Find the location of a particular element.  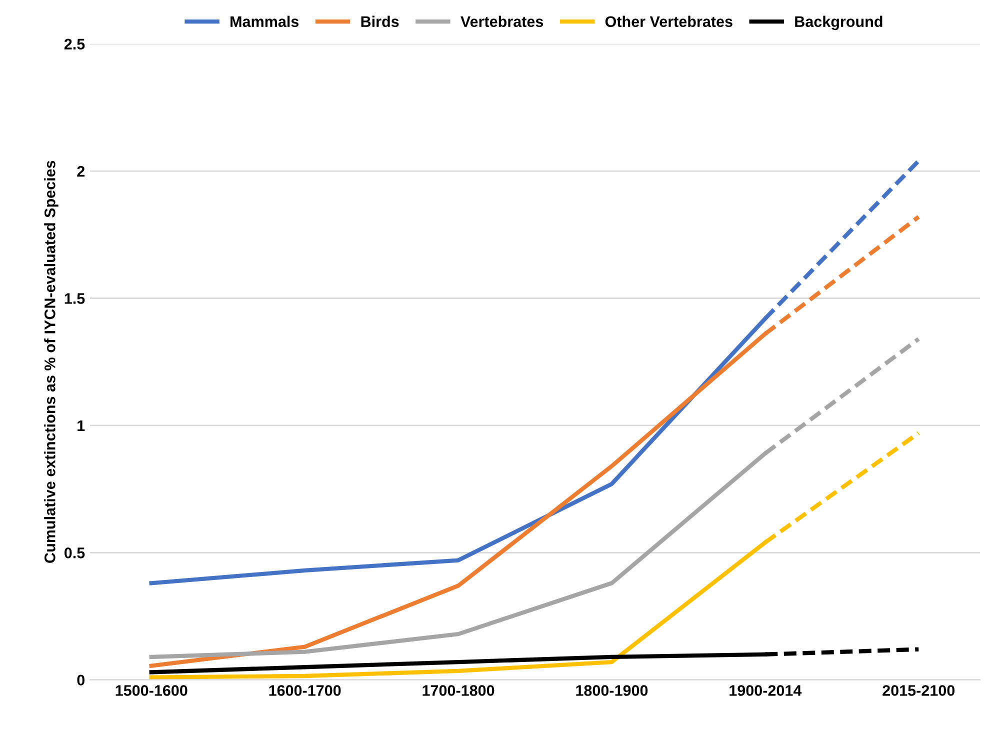

x-tick-label: 1500-1600 is located at coordinates (152, 690).